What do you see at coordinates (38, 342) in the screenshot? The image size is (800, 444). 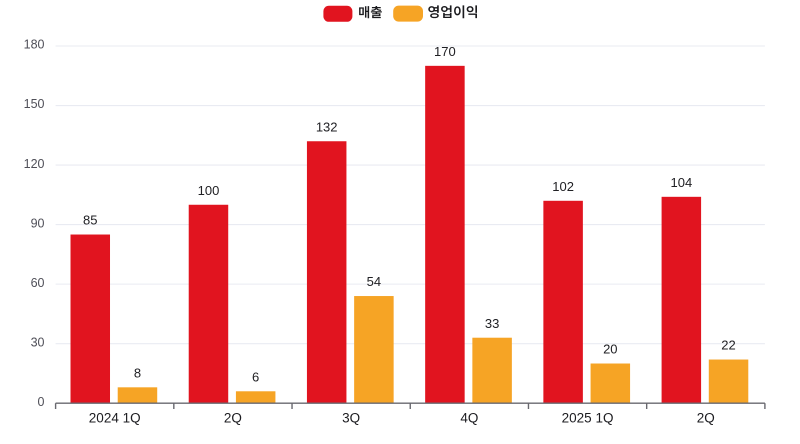 I see `svg-text: 30` at bounding box center [38, 342].